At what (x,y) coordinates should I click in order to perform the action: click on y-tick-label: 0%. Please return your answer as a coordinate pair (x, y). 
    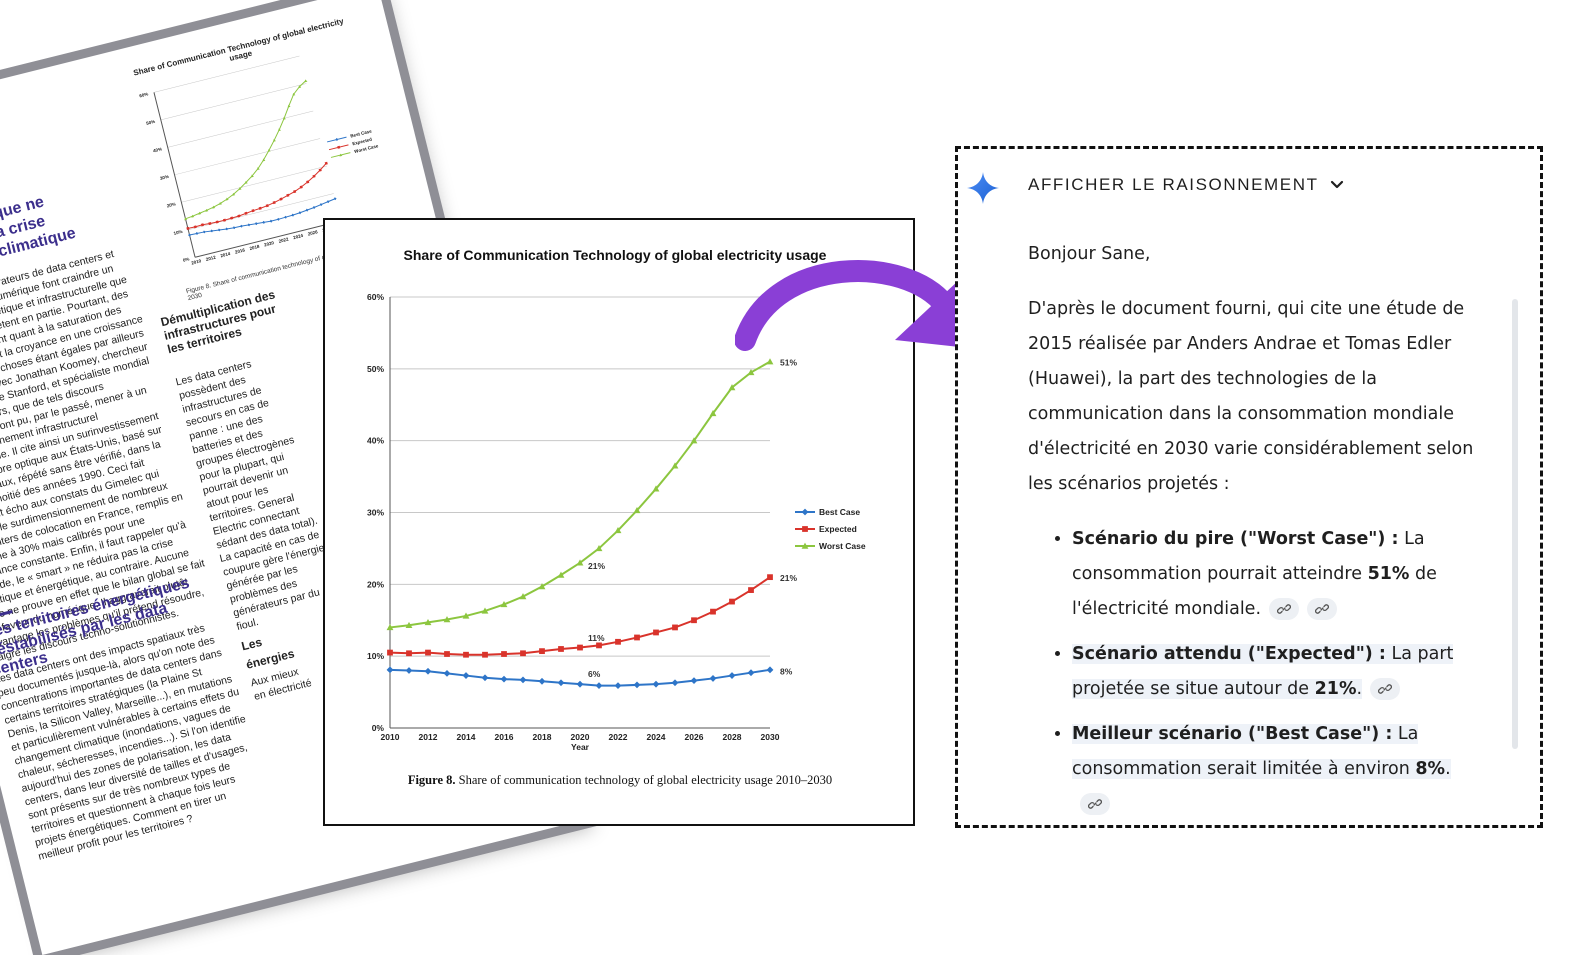
    Looking at the image, I should click on (378, 728).